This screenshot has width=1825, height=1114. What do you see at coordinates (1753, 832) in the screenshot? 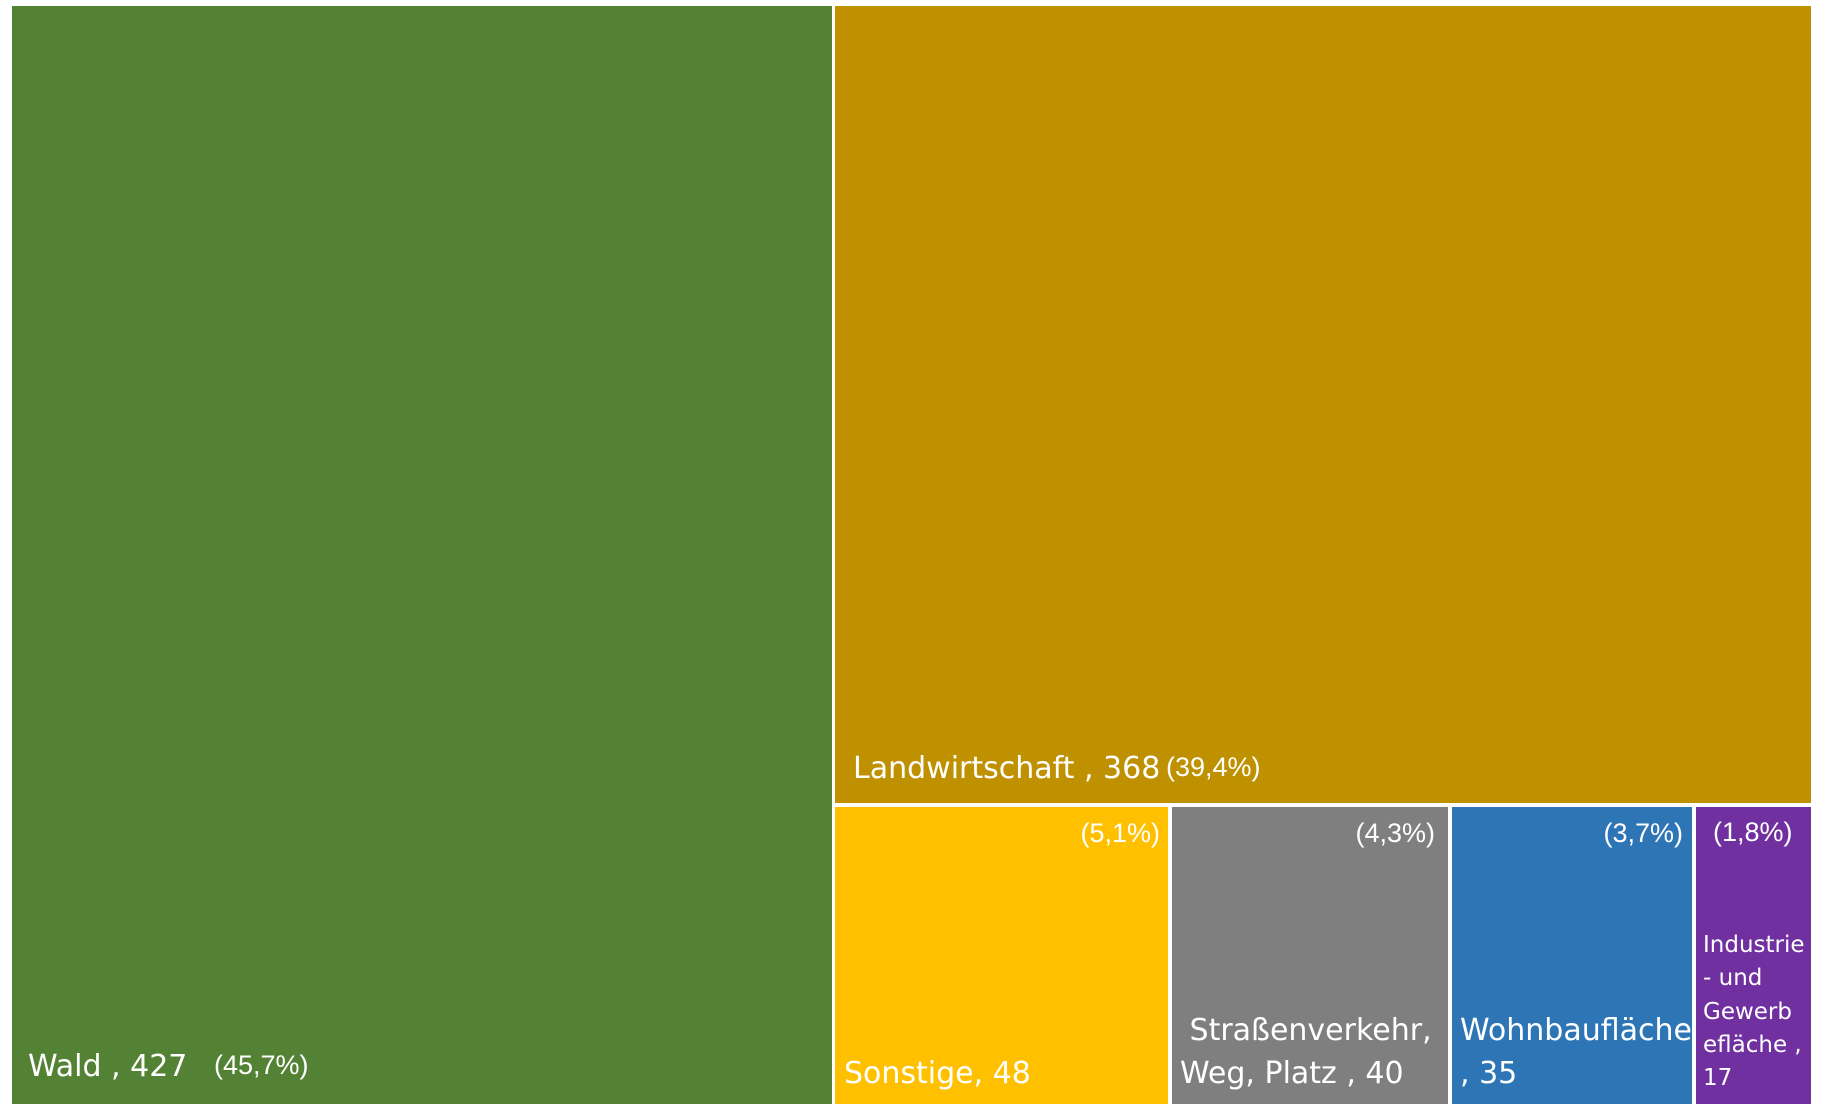
I see `percent-industrie-gewerbe: (1,8%)` at bounding box center [1753, 832].